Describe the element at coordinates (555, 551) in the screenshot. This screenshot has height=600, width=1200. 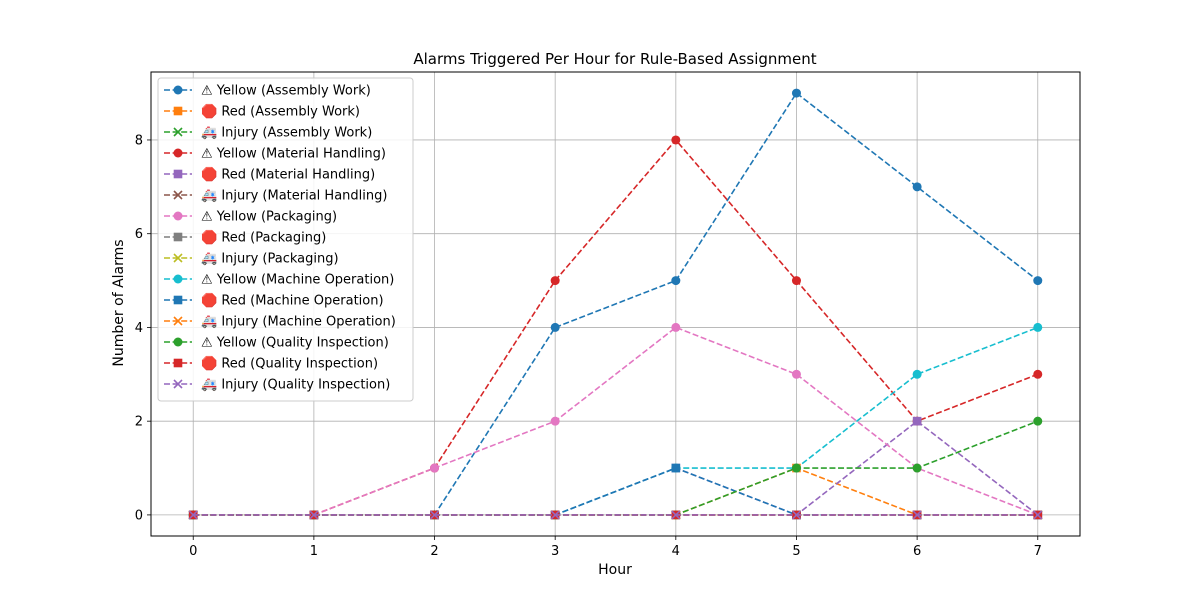
I see `x-tick-label: 3` at that location.